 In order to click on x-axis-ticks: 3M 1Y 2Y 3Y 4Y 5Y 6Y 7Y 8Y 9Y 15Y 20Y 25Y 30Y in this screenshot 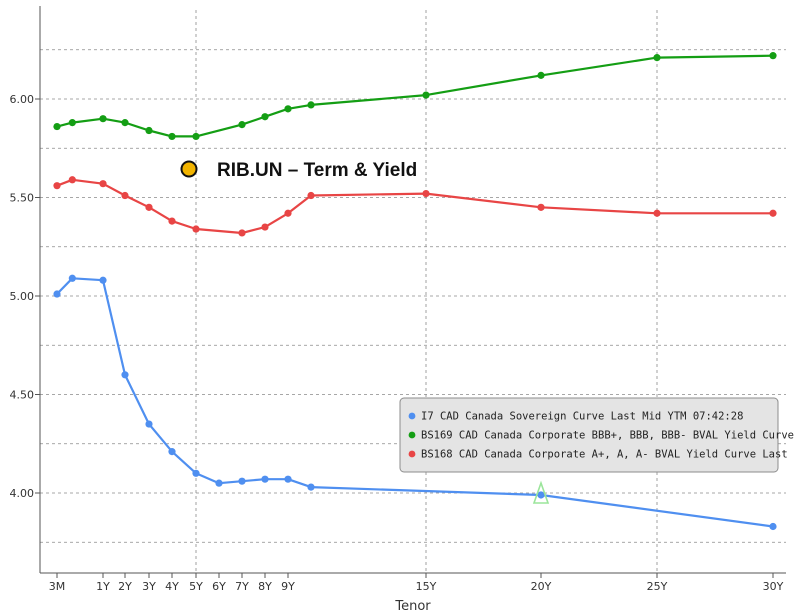, I will do `click(416, 583)`.